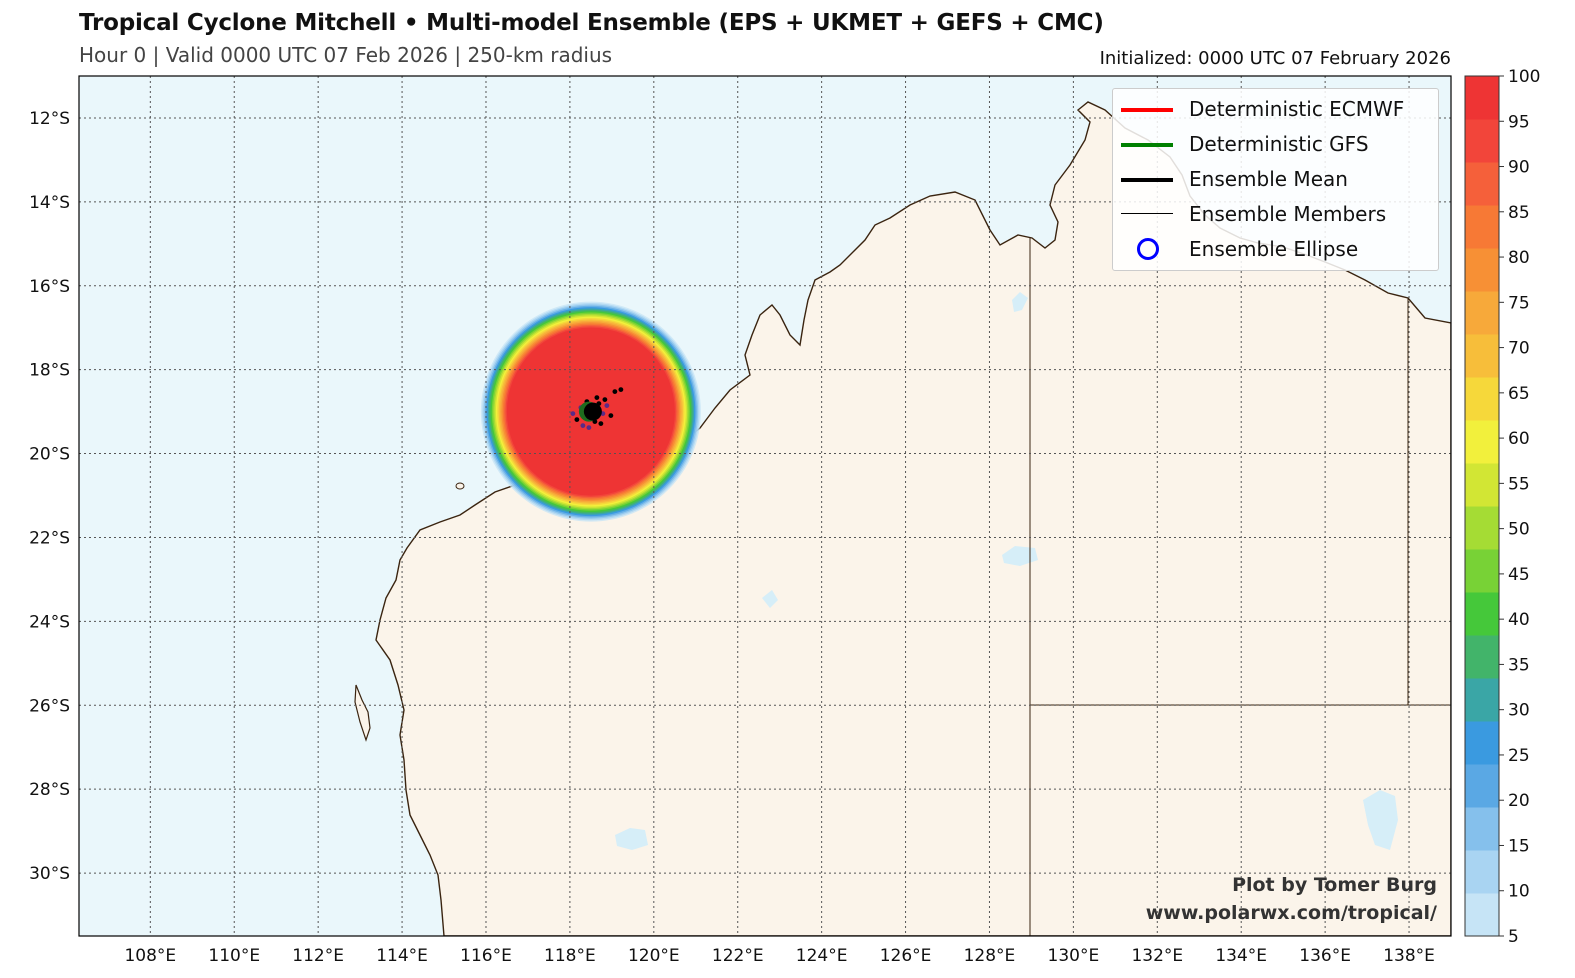  What do you see at coordinates (1519, 258) in the screenshot?
I see `colorbar-tick-label: 80` at bounding box center [1519, 258].